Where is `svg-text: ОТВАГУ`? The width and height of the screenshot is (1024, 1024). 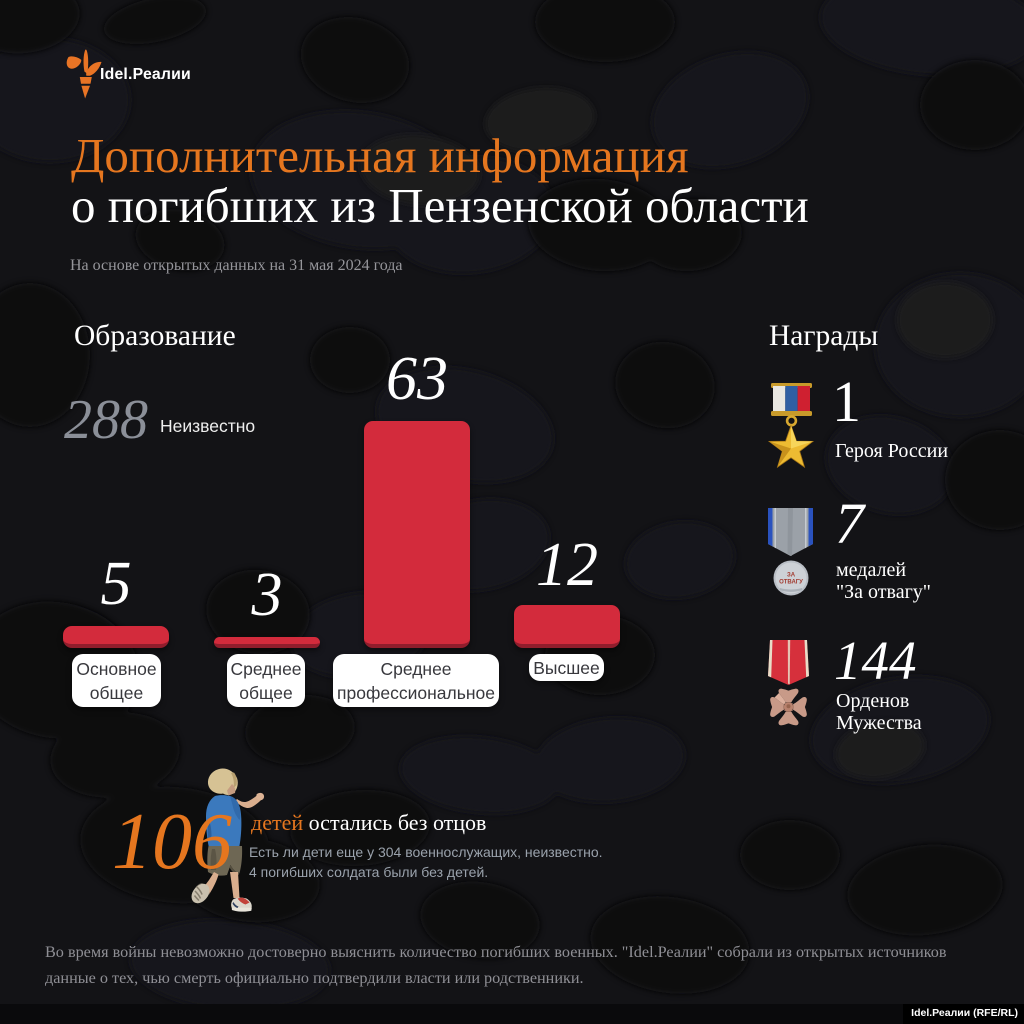 svg-text: ОТВАГУ is located at coordinates (791, 583).